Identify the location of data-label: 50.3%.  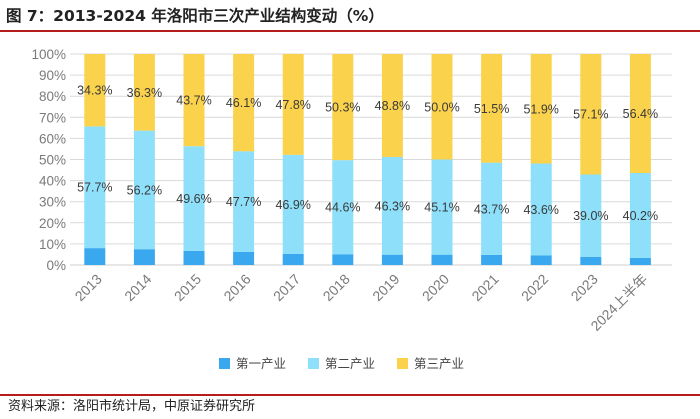
(342, 108).